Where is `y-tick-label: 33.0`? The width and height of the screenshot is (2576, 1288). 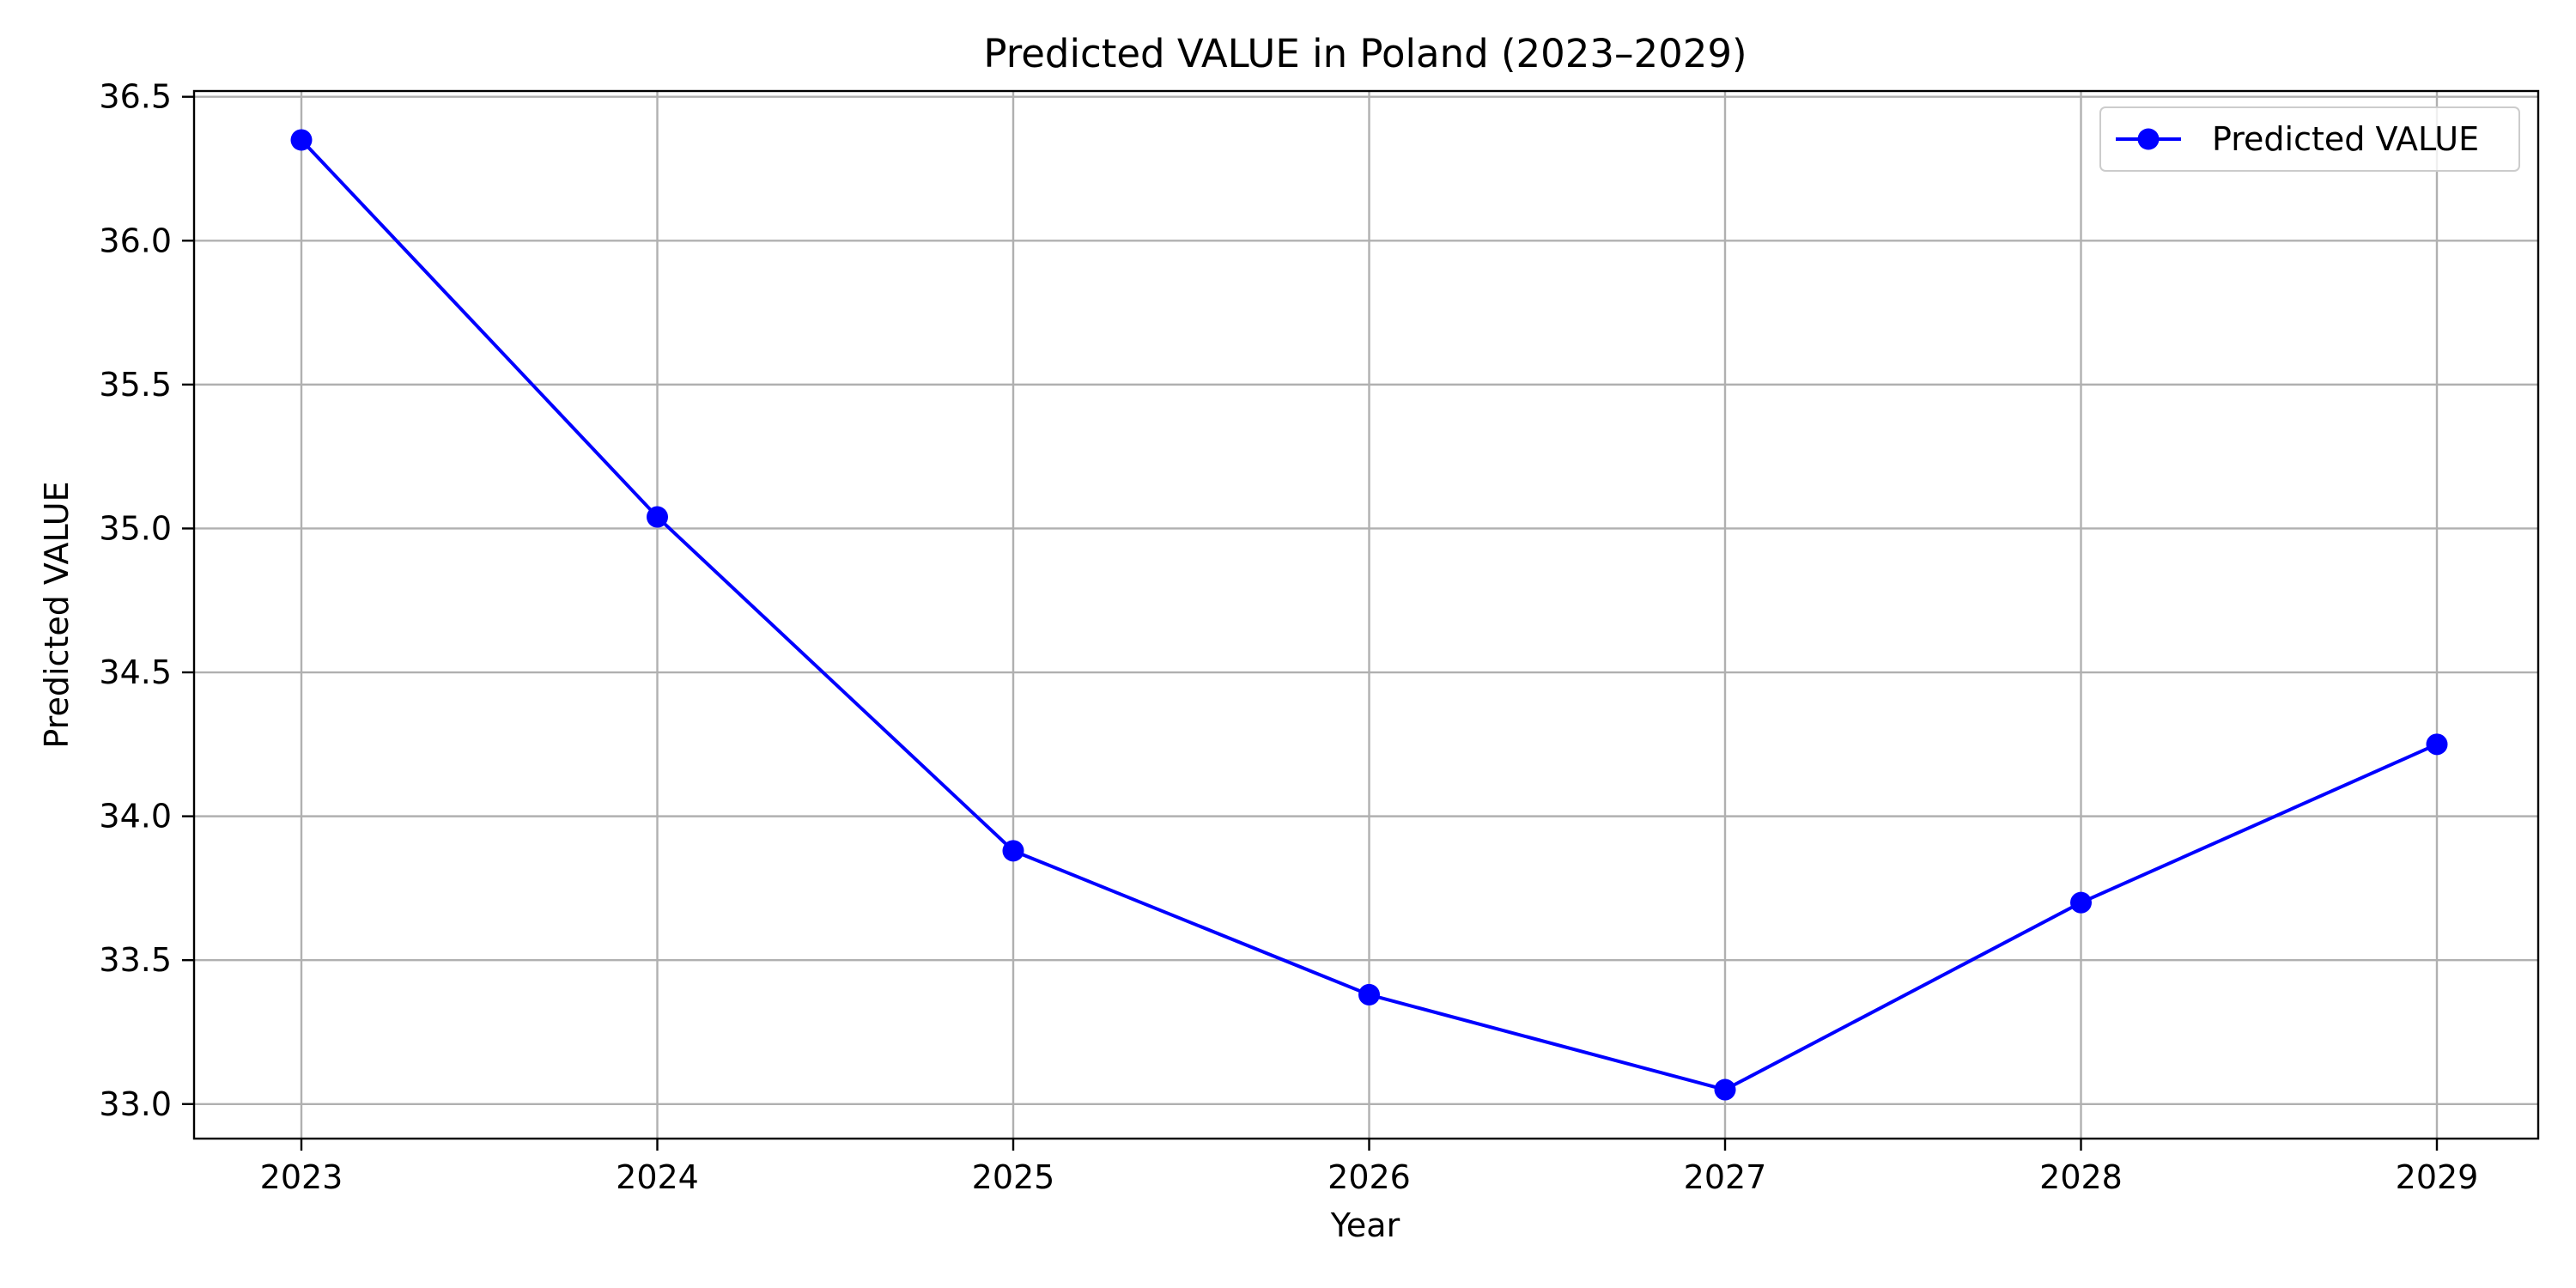
y-tick-label: 33.0 is located at coordinates (135, 1104).